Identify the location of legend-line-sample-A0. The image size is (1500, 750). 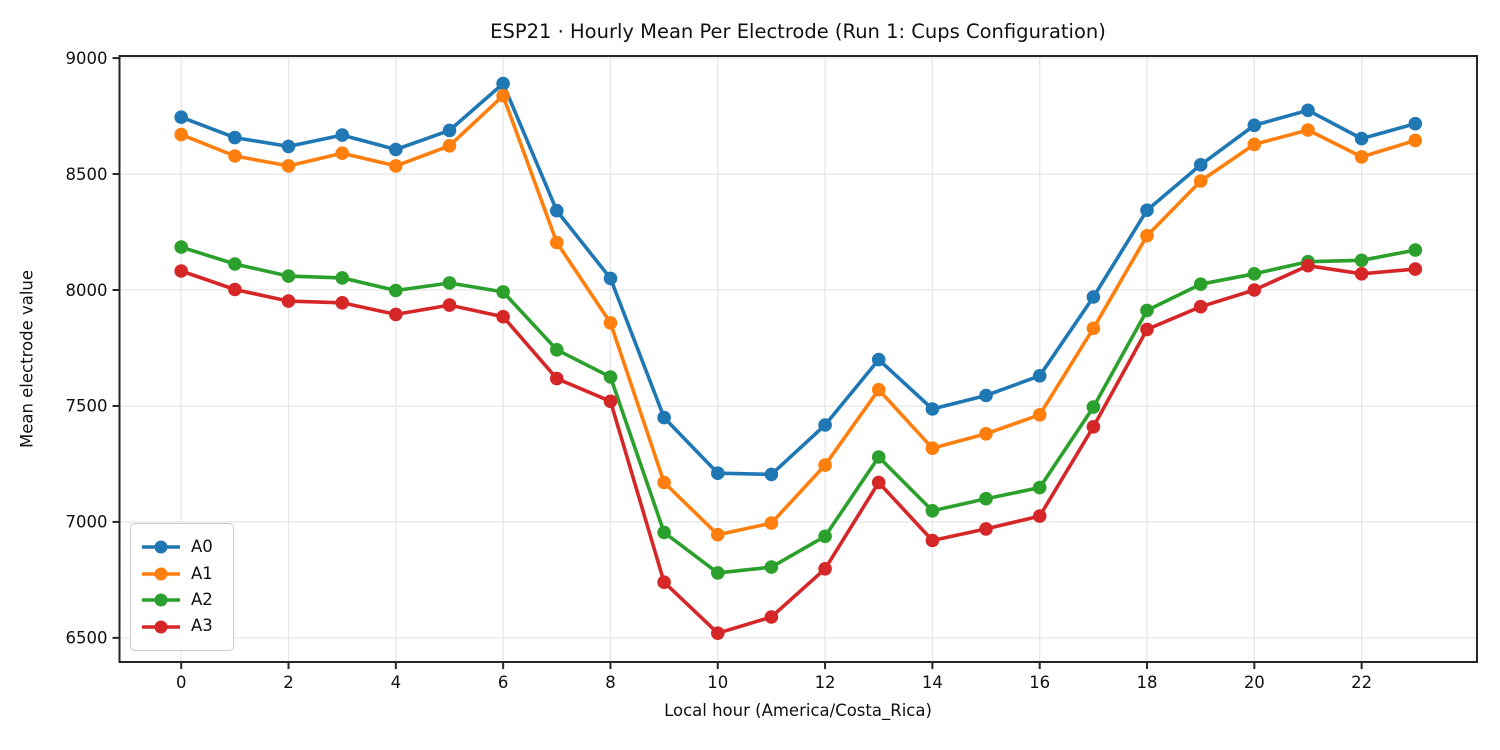
(161, 547).